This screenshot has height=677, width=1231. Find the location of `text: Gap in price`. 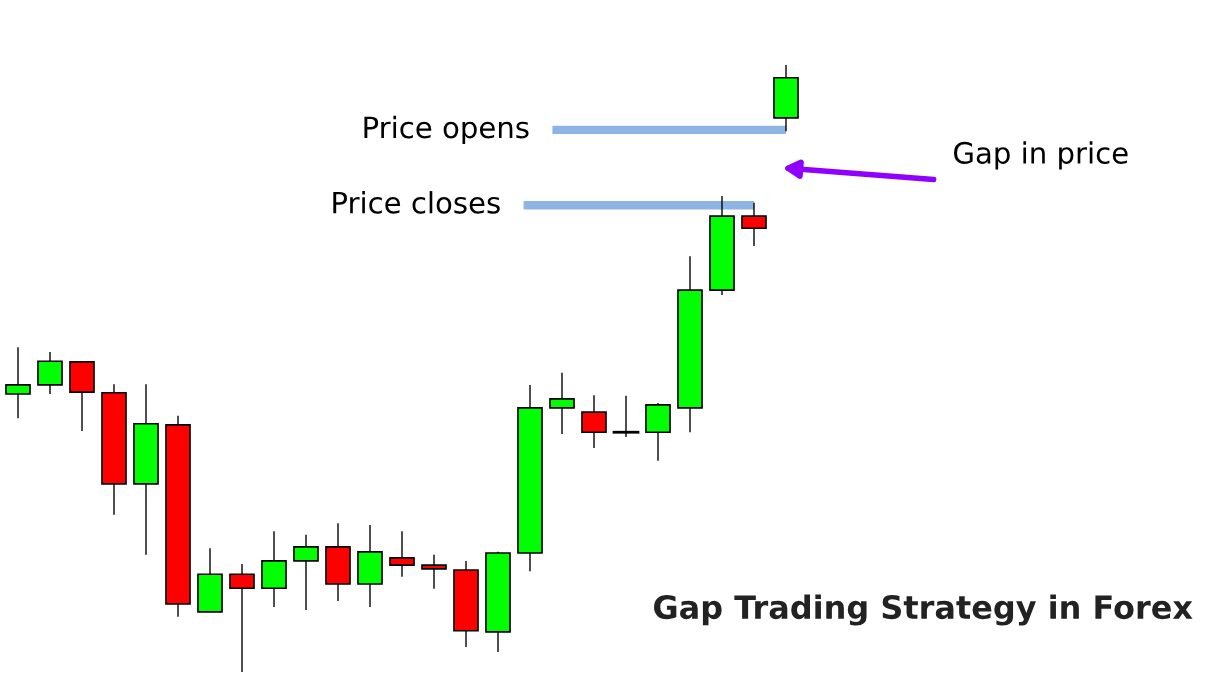

text: Gap in price is located at coordinates (1041, 155).